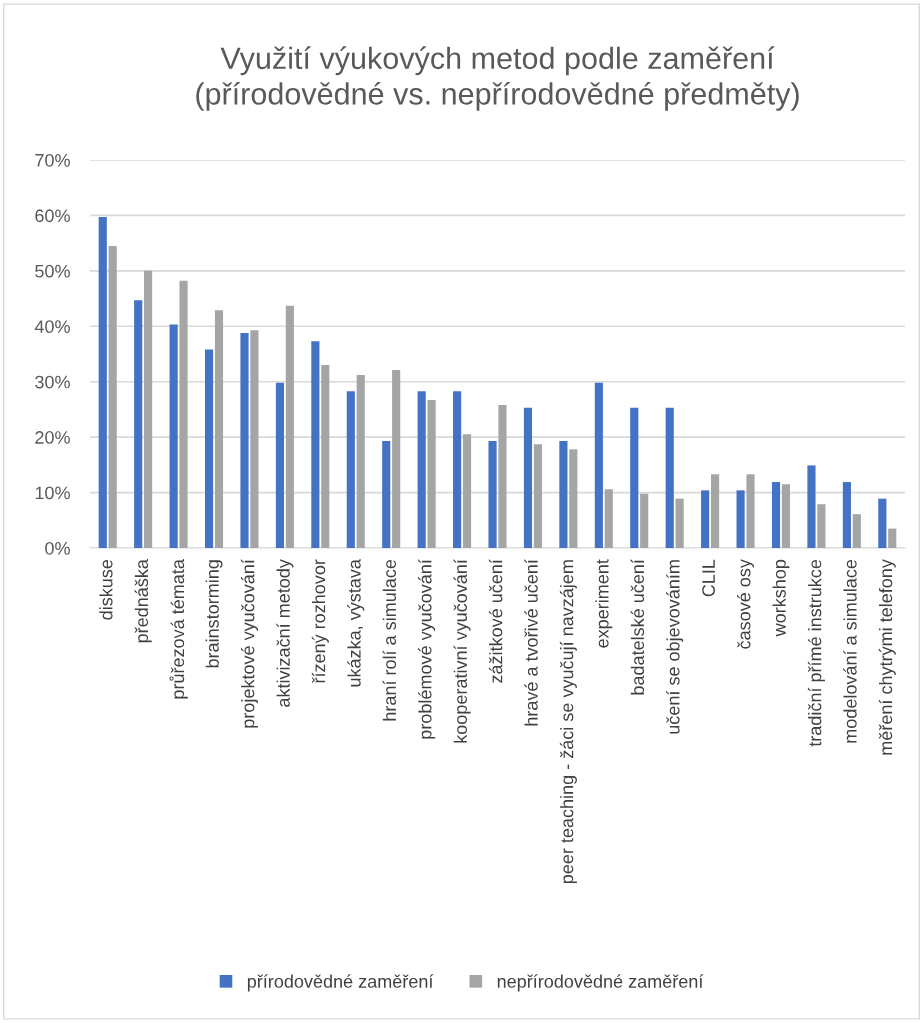 The width and height of the screenshot is (923, 1023). What do you see at coordinates (143, 601) in the screenshot?
I see `x-tick-label: přednáška` at bounding box center [143, 601].